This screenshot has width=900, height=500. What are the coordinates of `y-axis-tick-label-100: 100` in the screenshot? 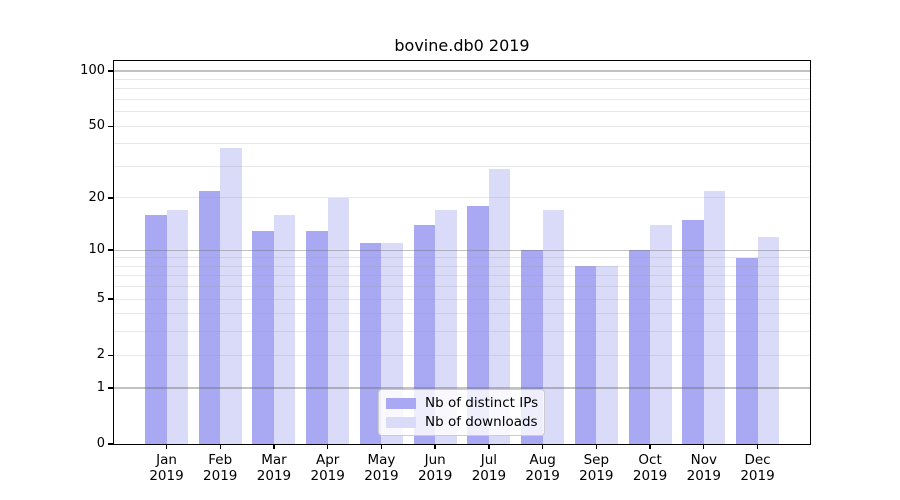 It's located at (92, 70).